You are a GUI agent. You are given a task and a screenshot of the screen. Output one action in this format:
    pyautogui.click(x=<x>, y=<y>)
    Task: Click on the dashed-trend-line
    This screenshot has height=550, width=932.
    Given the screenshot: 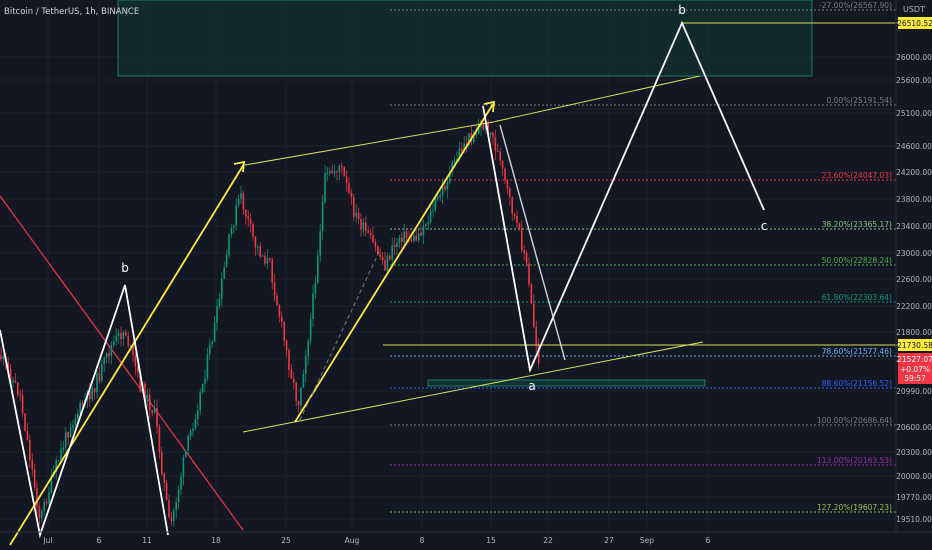 What is the action you would take?
    pyautogui.click(x=340, y=335)
    